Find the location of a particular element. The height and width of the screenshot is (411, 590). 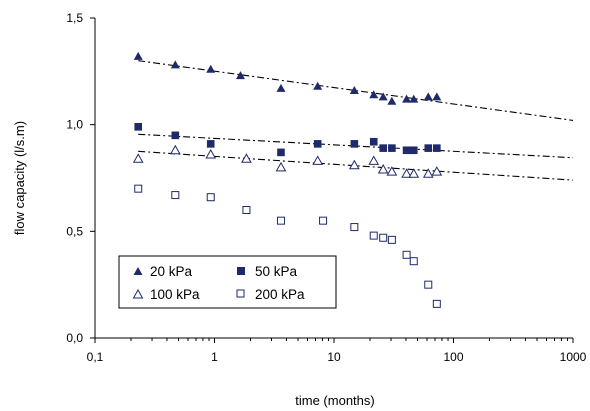

legend-marker-open-triangle is located at coordinates (138, 293).